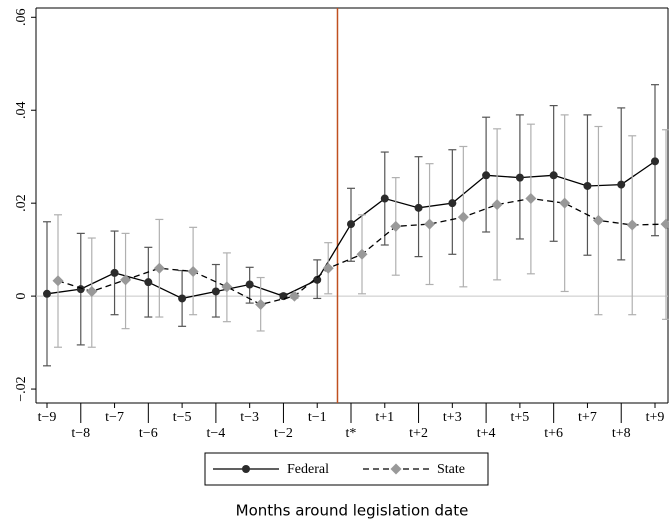 Image resolution: width=669 pixels, height=523 pixels. I want to click on x-tick-label: t−9, so click(47, 417).